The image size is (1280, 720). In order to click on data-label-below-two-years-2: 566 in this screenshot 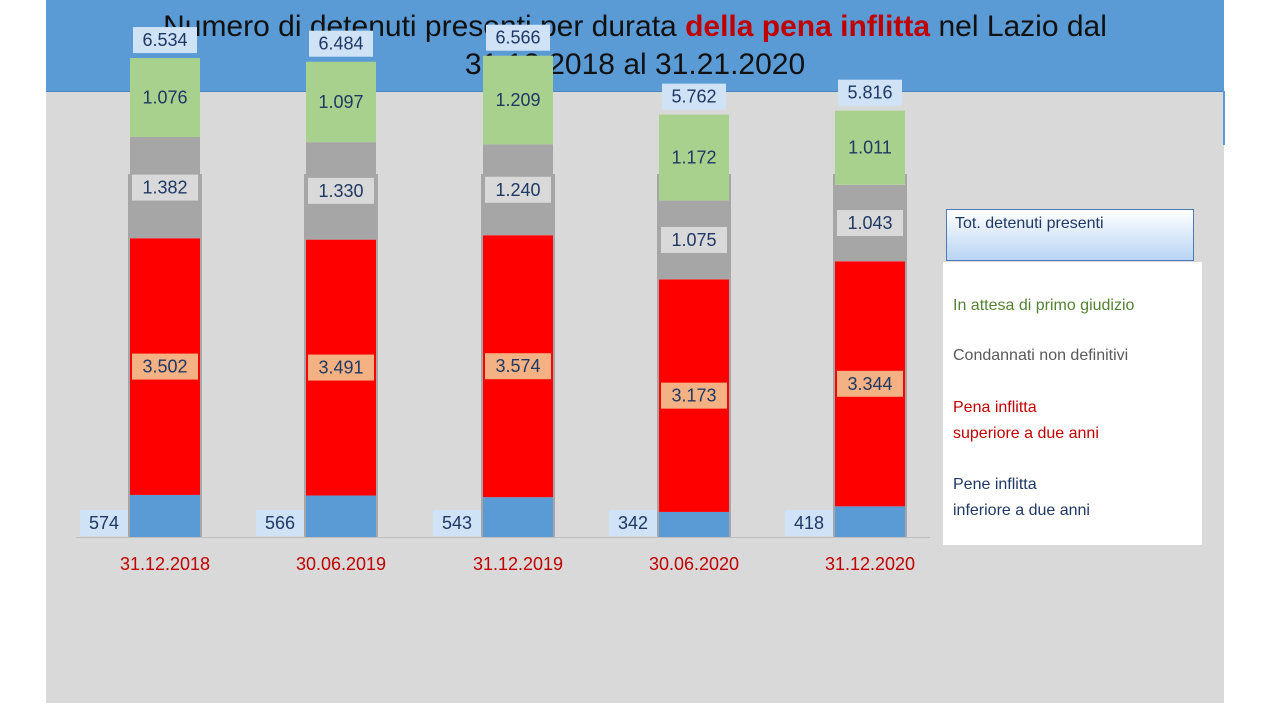, I will do `click(280, 523)`.